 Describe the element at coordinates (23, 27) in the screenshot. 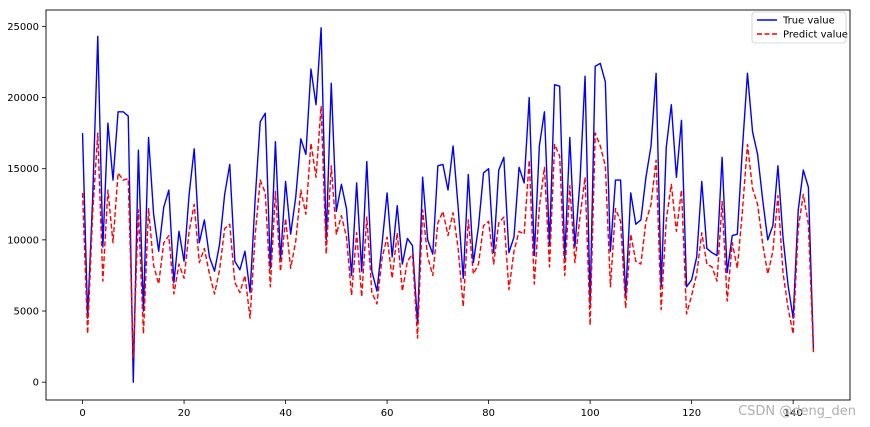

I see `y-tick-label: 25000` at that location.